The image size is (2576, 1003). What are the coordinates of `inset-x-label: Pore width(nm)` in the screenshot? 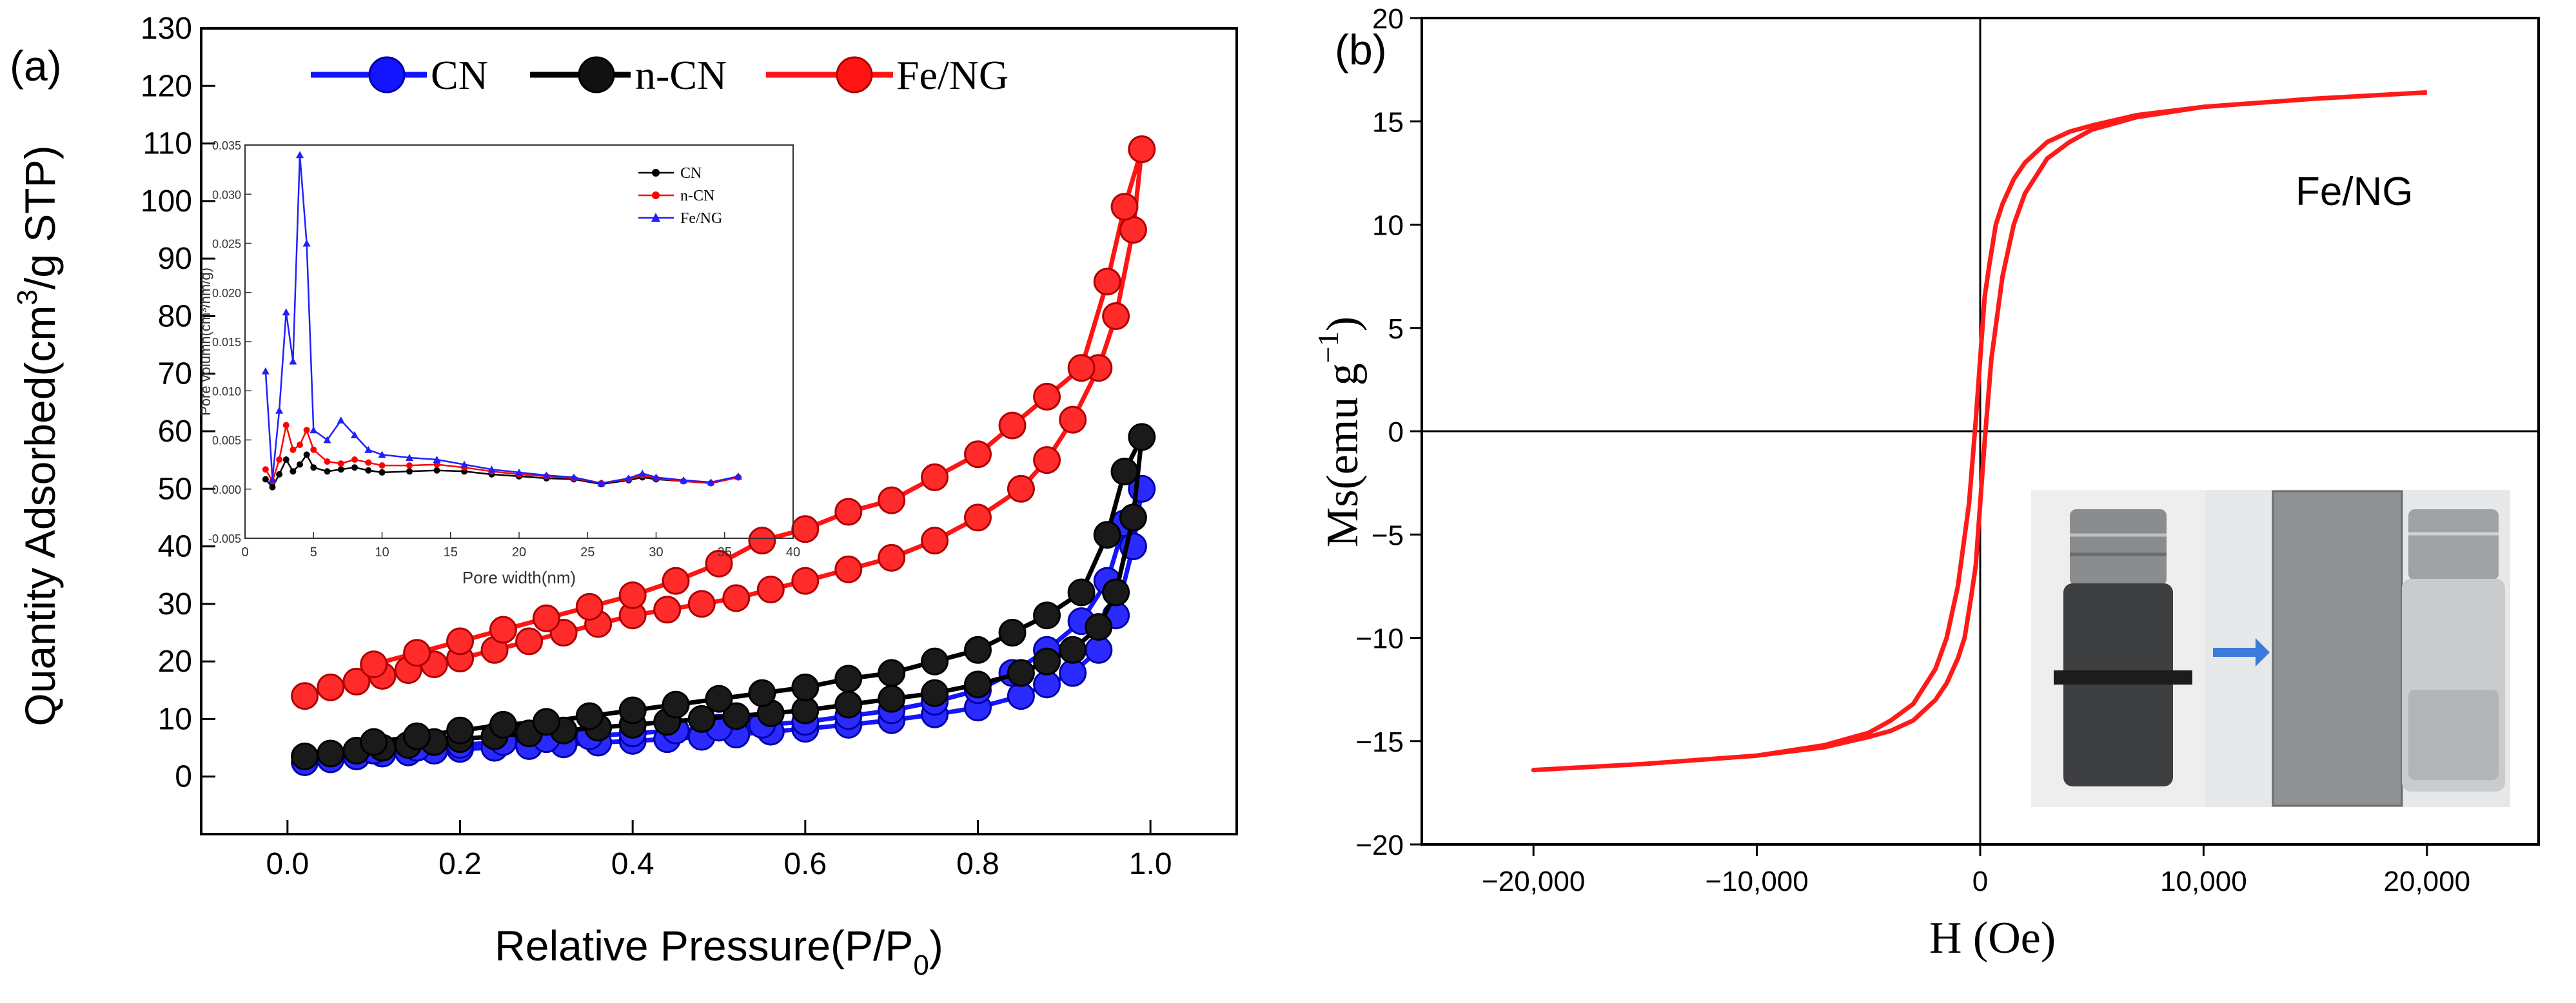 It's located at (519, 577).